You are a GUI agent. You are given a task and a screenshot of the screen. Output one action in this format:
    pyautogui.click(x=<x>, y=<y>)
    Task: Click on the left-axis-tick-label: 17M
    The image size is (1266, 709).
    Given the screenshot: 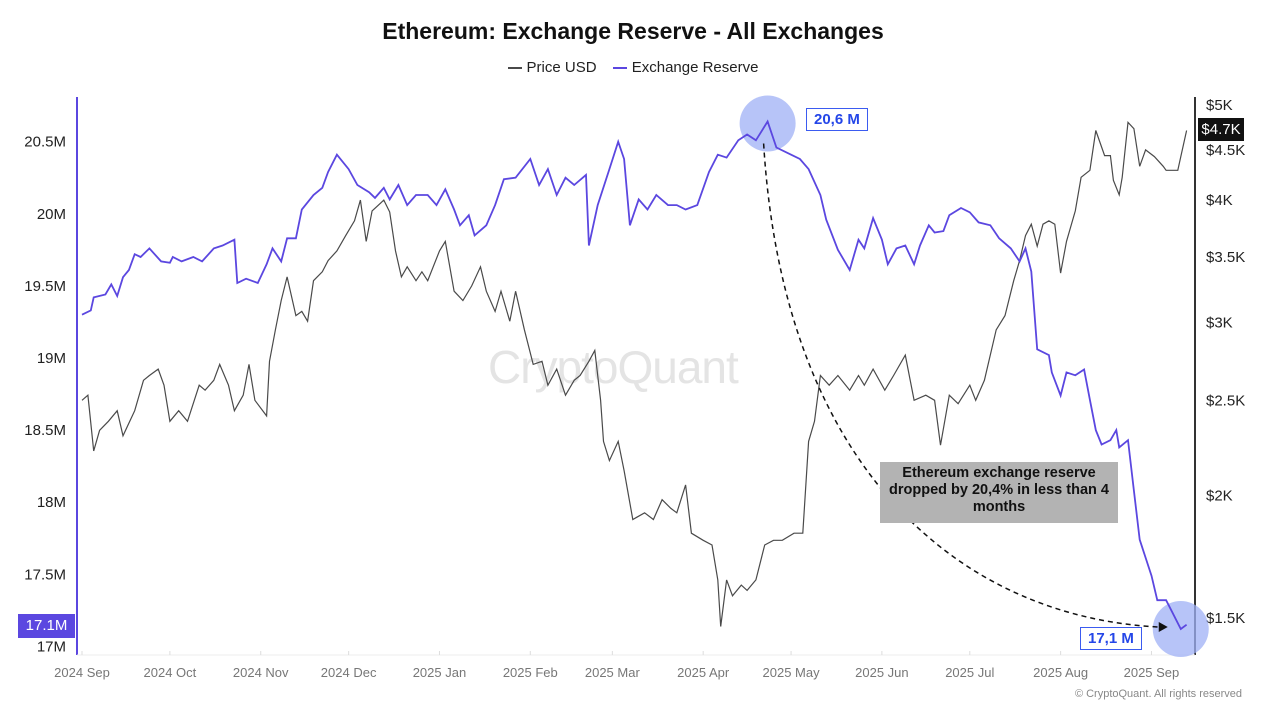 What is the action you would take?
    pyautogui.click(x=51, y=646)
    